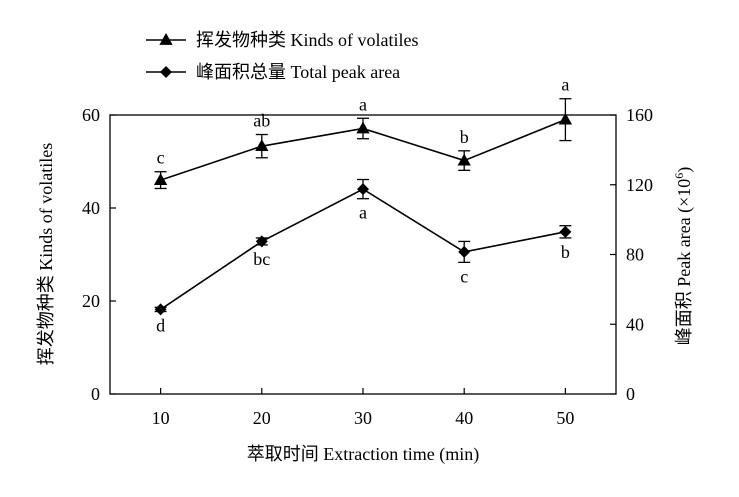 This screenshot has width=739, height=497. What do you see at coordinates (363, 418) in the screenshot?
I see `x-tick-label: 30` at bounding box center [363, 418].